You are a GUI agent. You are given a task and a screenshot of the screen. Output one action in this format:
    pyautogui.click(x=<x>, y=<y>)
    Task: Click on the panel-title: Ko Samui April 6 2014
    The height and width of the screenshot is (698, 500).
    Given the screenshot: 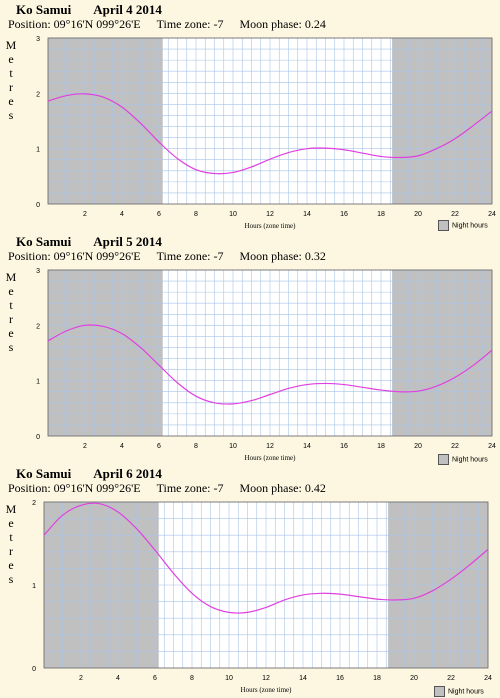 What is the action you would take?
    pyautogui.click(x=89, y=474)
    